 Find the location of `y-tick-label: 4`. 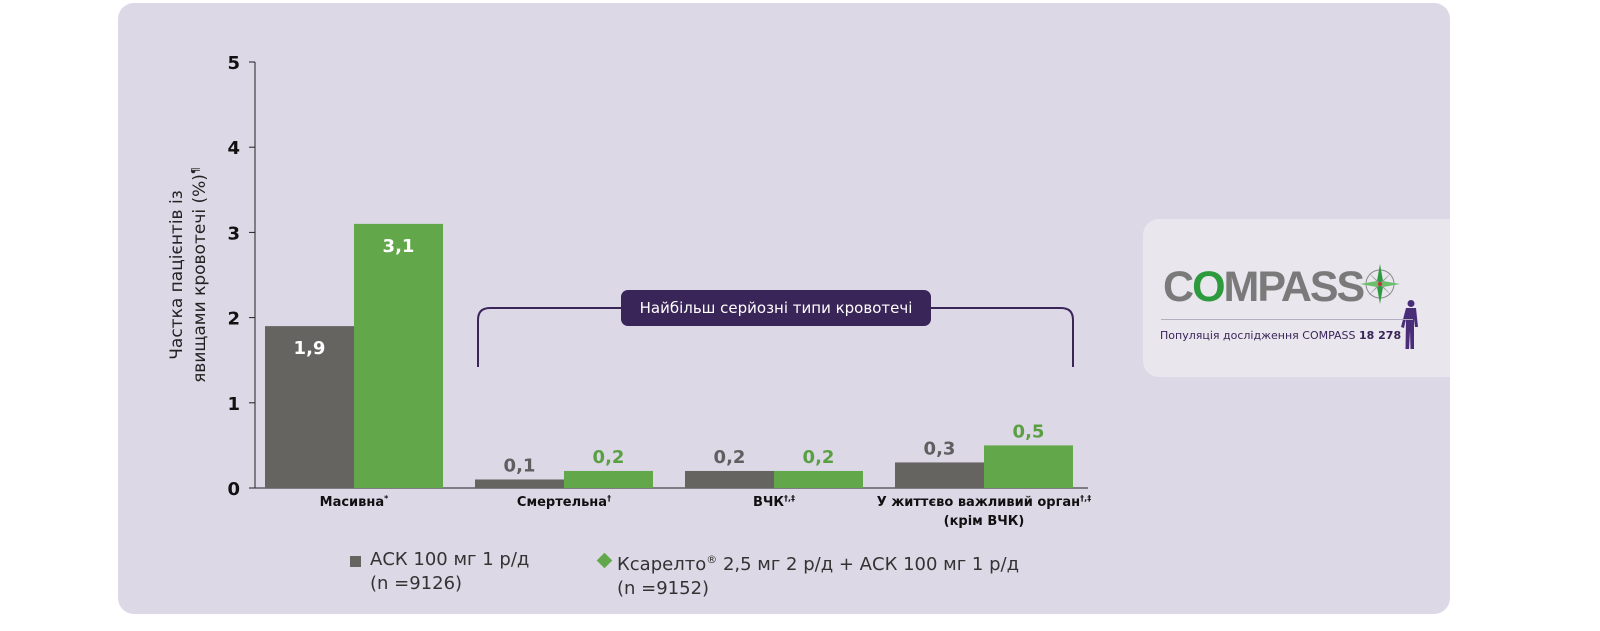

y-tick-label: 4 is located at coordinates (233, 148).